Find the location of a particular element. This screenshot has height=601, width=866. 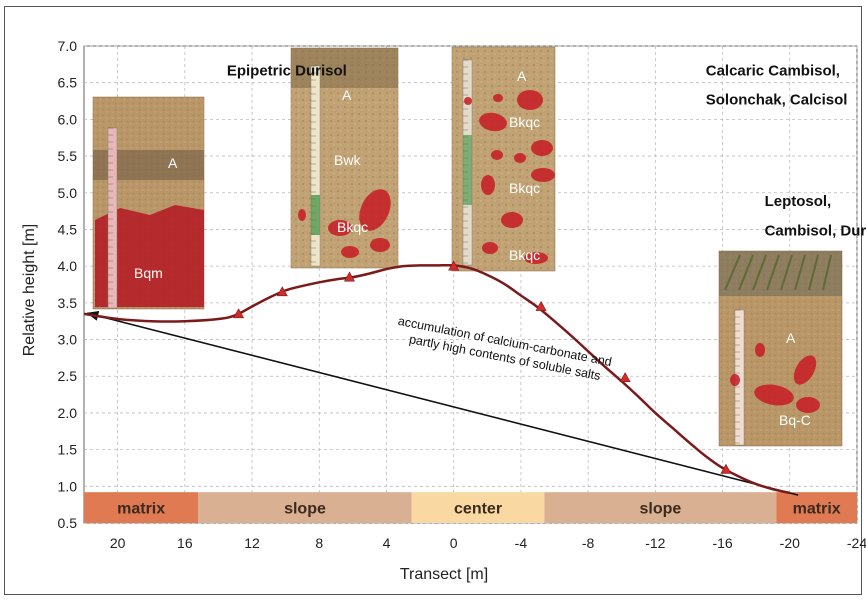

y-tick-label: 0.5 is located at coordinates (68, 523).